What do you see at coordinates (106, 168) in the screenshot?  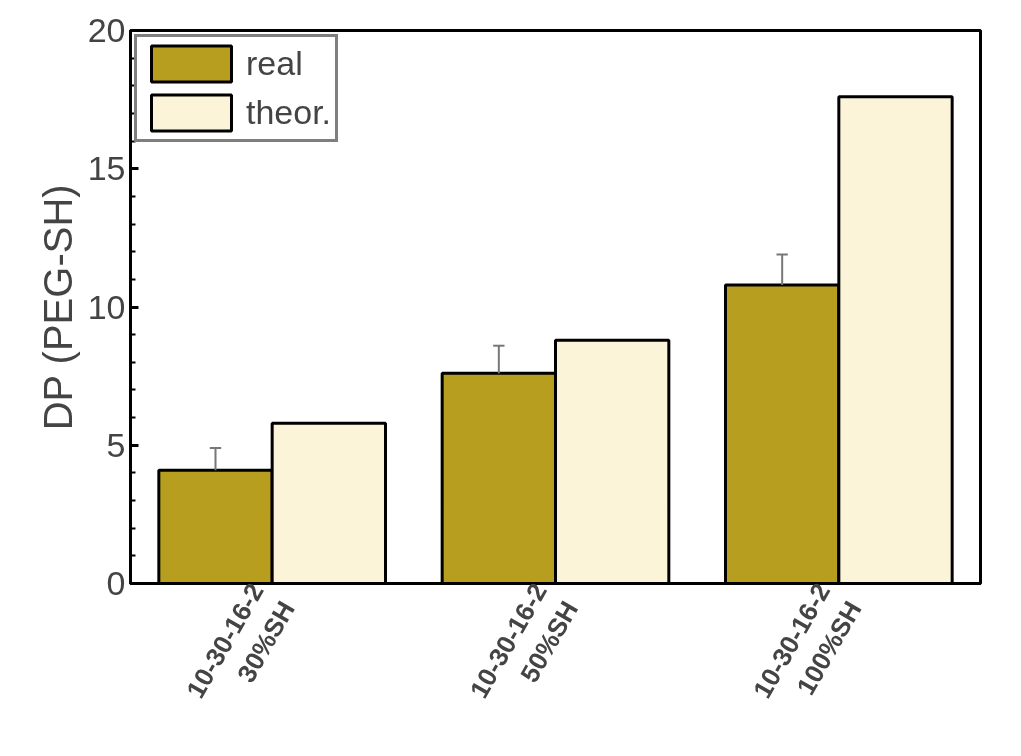 I see `y-tick-label: 15` at bounding box center [106, 168].